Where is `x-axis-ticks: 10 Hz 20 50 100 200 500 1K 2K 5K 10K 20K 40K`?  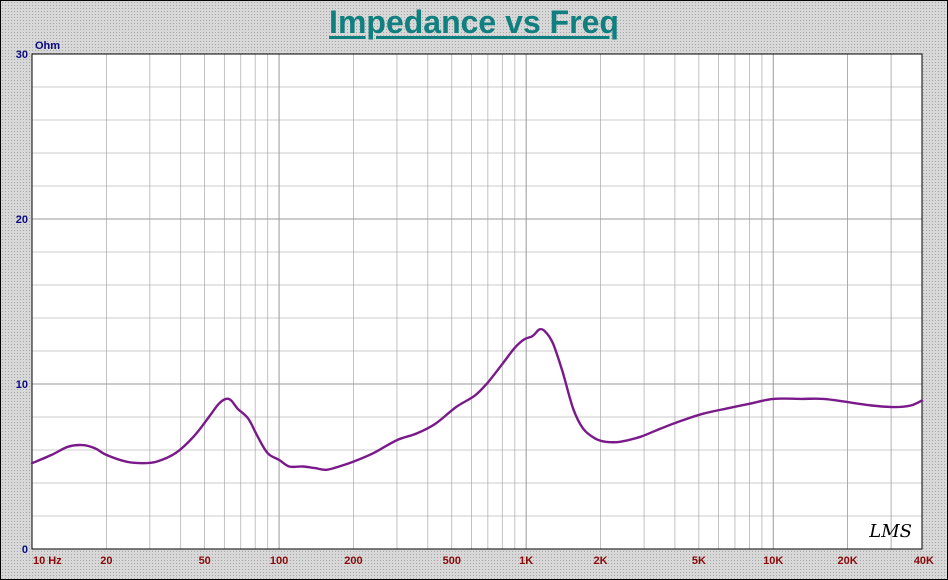
x-axis-ticks: 10 Hz 20 50 100 200 500 1K 2K 5K 10K 20K 40K is located at coordinates (483, 561).